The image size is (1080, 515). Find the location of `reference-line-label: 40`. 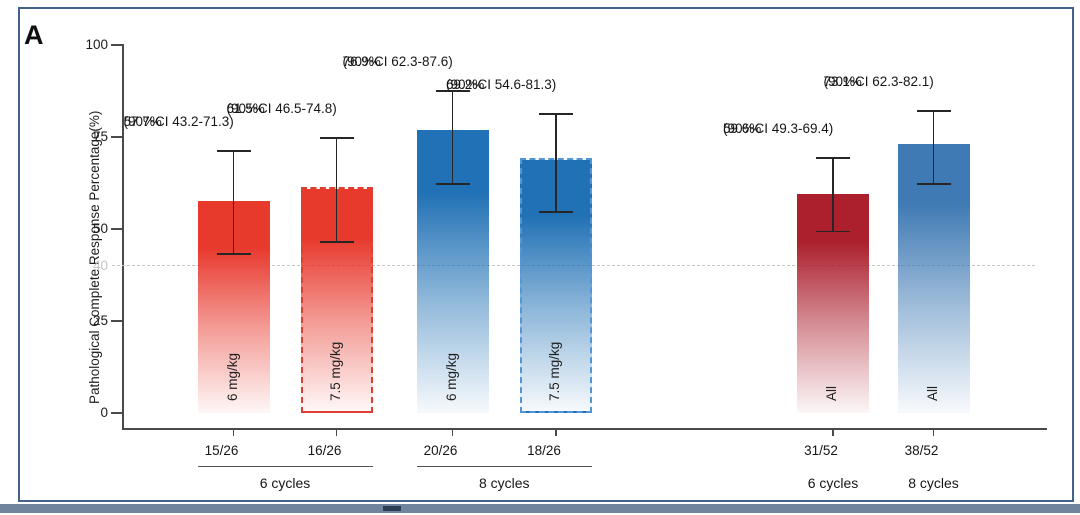

reference-line-label: 40 is located at coordinates (100, 265).